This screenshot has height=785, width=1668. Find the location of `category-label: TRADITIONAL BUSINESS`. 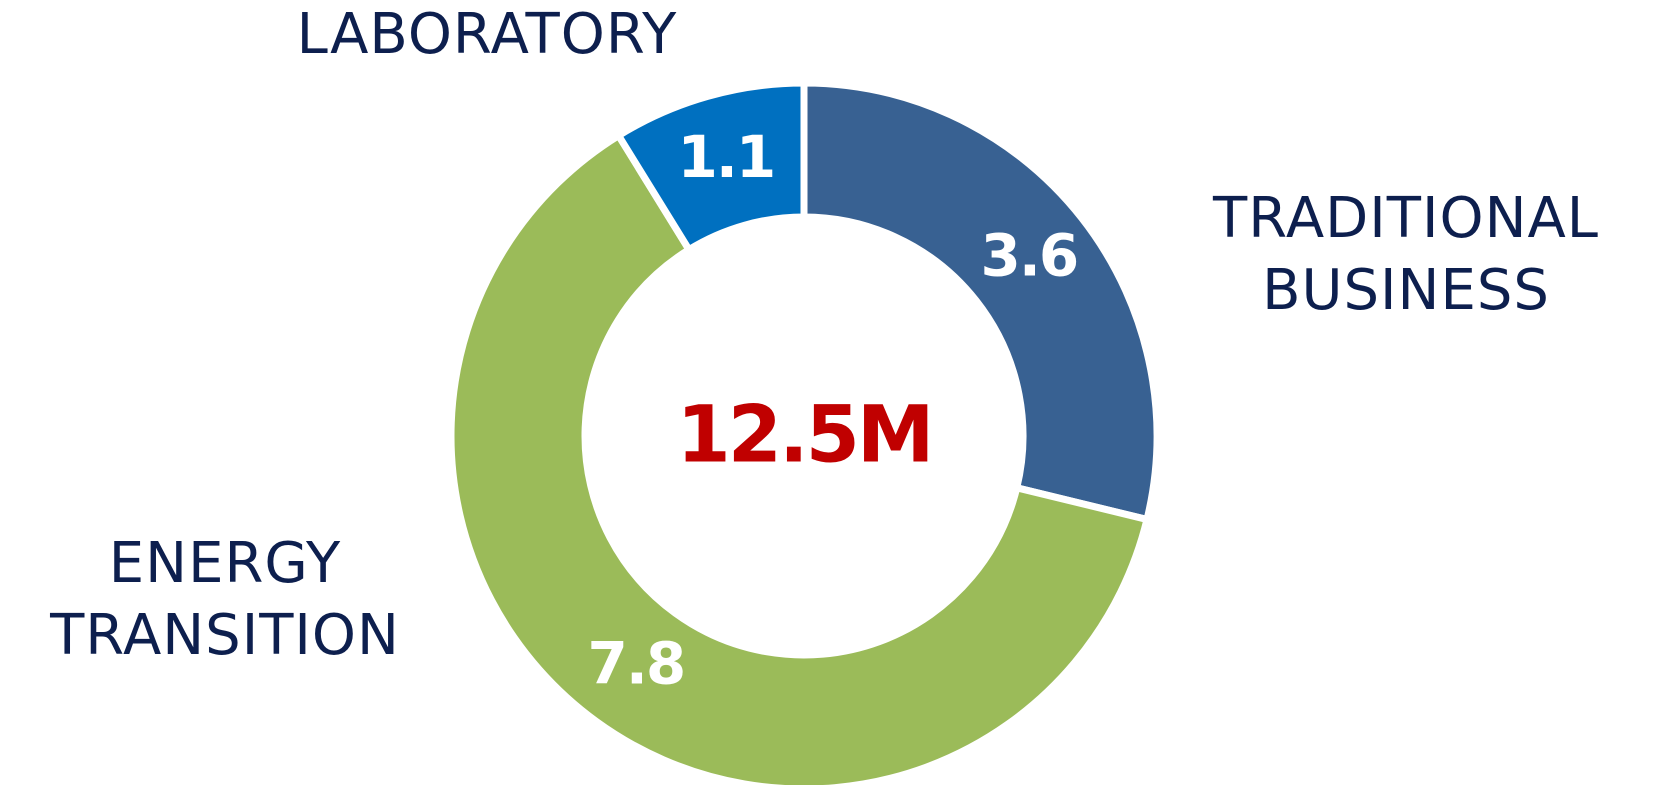

category-label: TRADITIONAL BUSINESS is located at coordinates (1406, 254).